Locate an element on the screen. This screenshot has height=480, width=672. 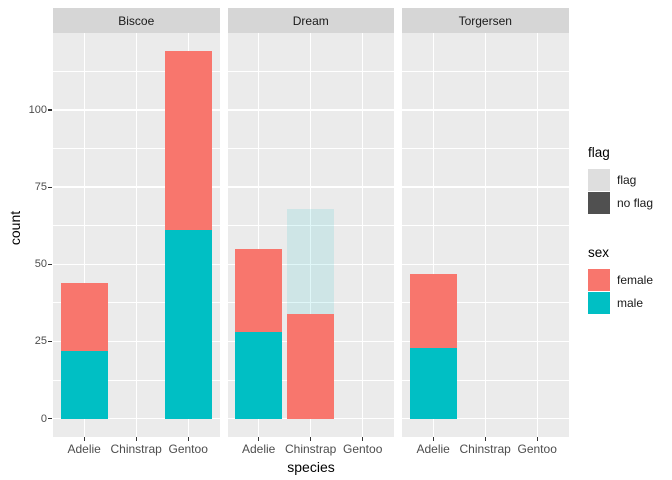
bar-segment-dream-chinstrap-female is located at coordinates (311, 366).